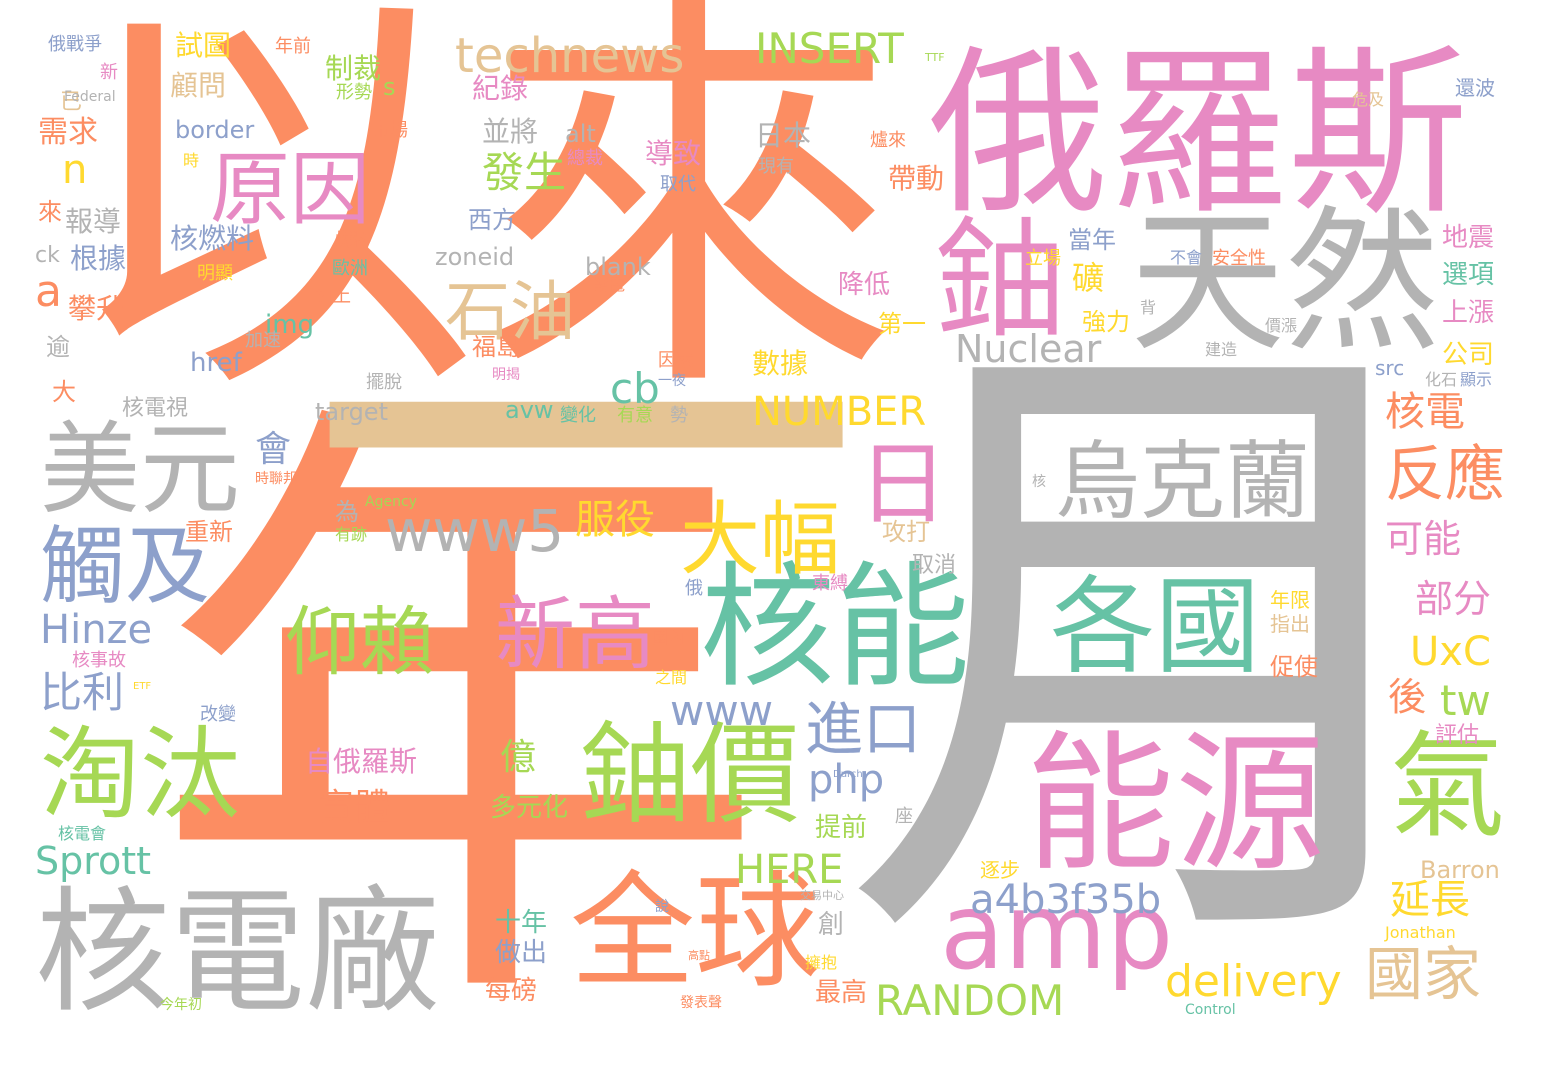 This screenshot has width=1548, height=1080. I want to click on word-tianran: 天然, so click(1285, 282).